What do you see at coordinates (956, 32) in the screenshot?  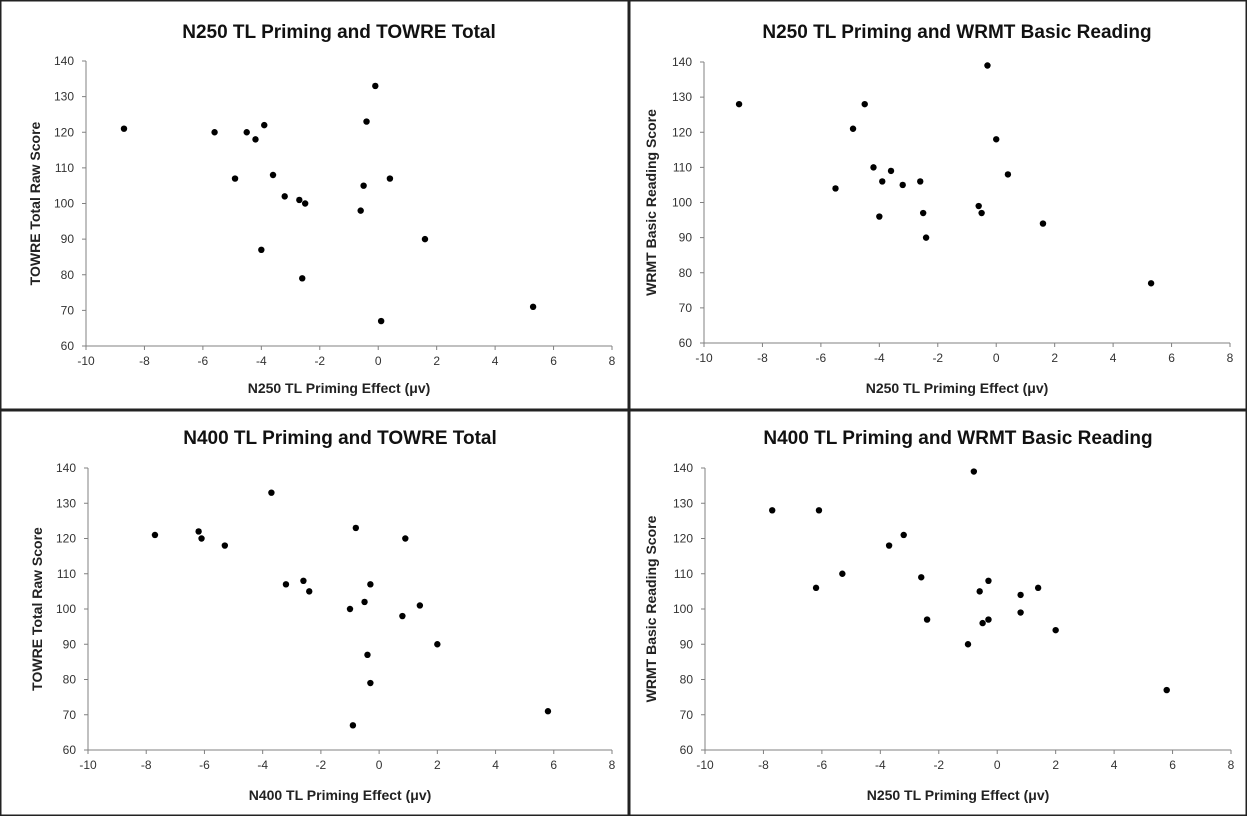 I see `chart-title: N250 TL Priming and WRMT Basic Reading` at bounding box center [956, 32].